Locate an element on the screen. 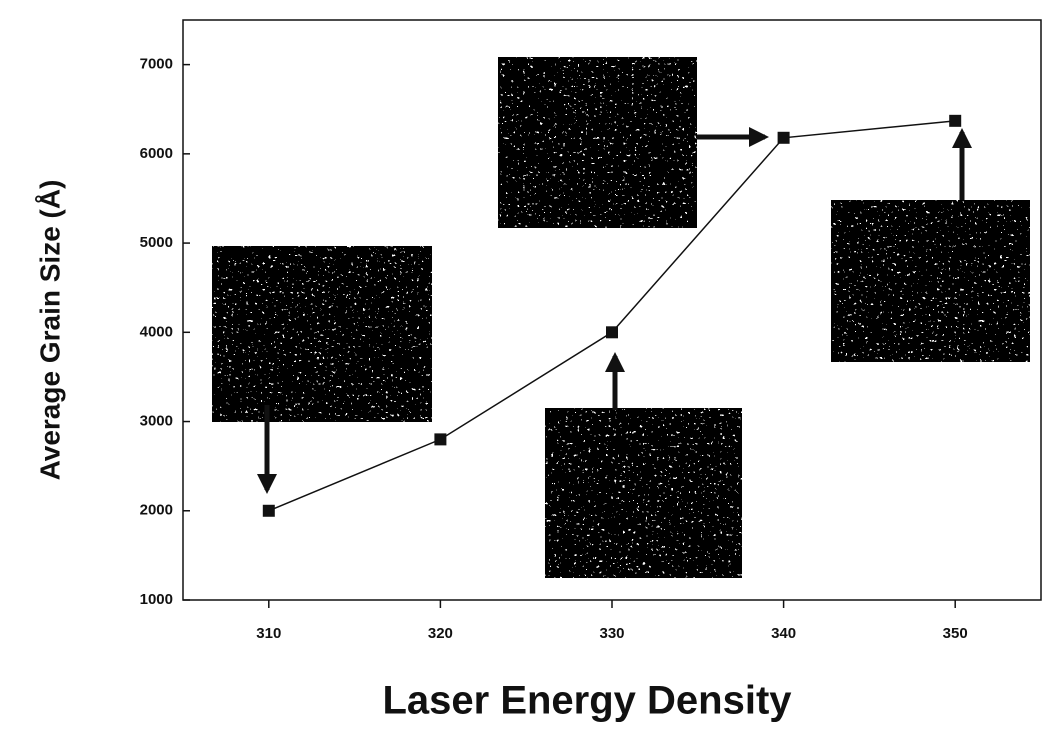  y-tick-label: 1000 is located at coordinates (156, 599).